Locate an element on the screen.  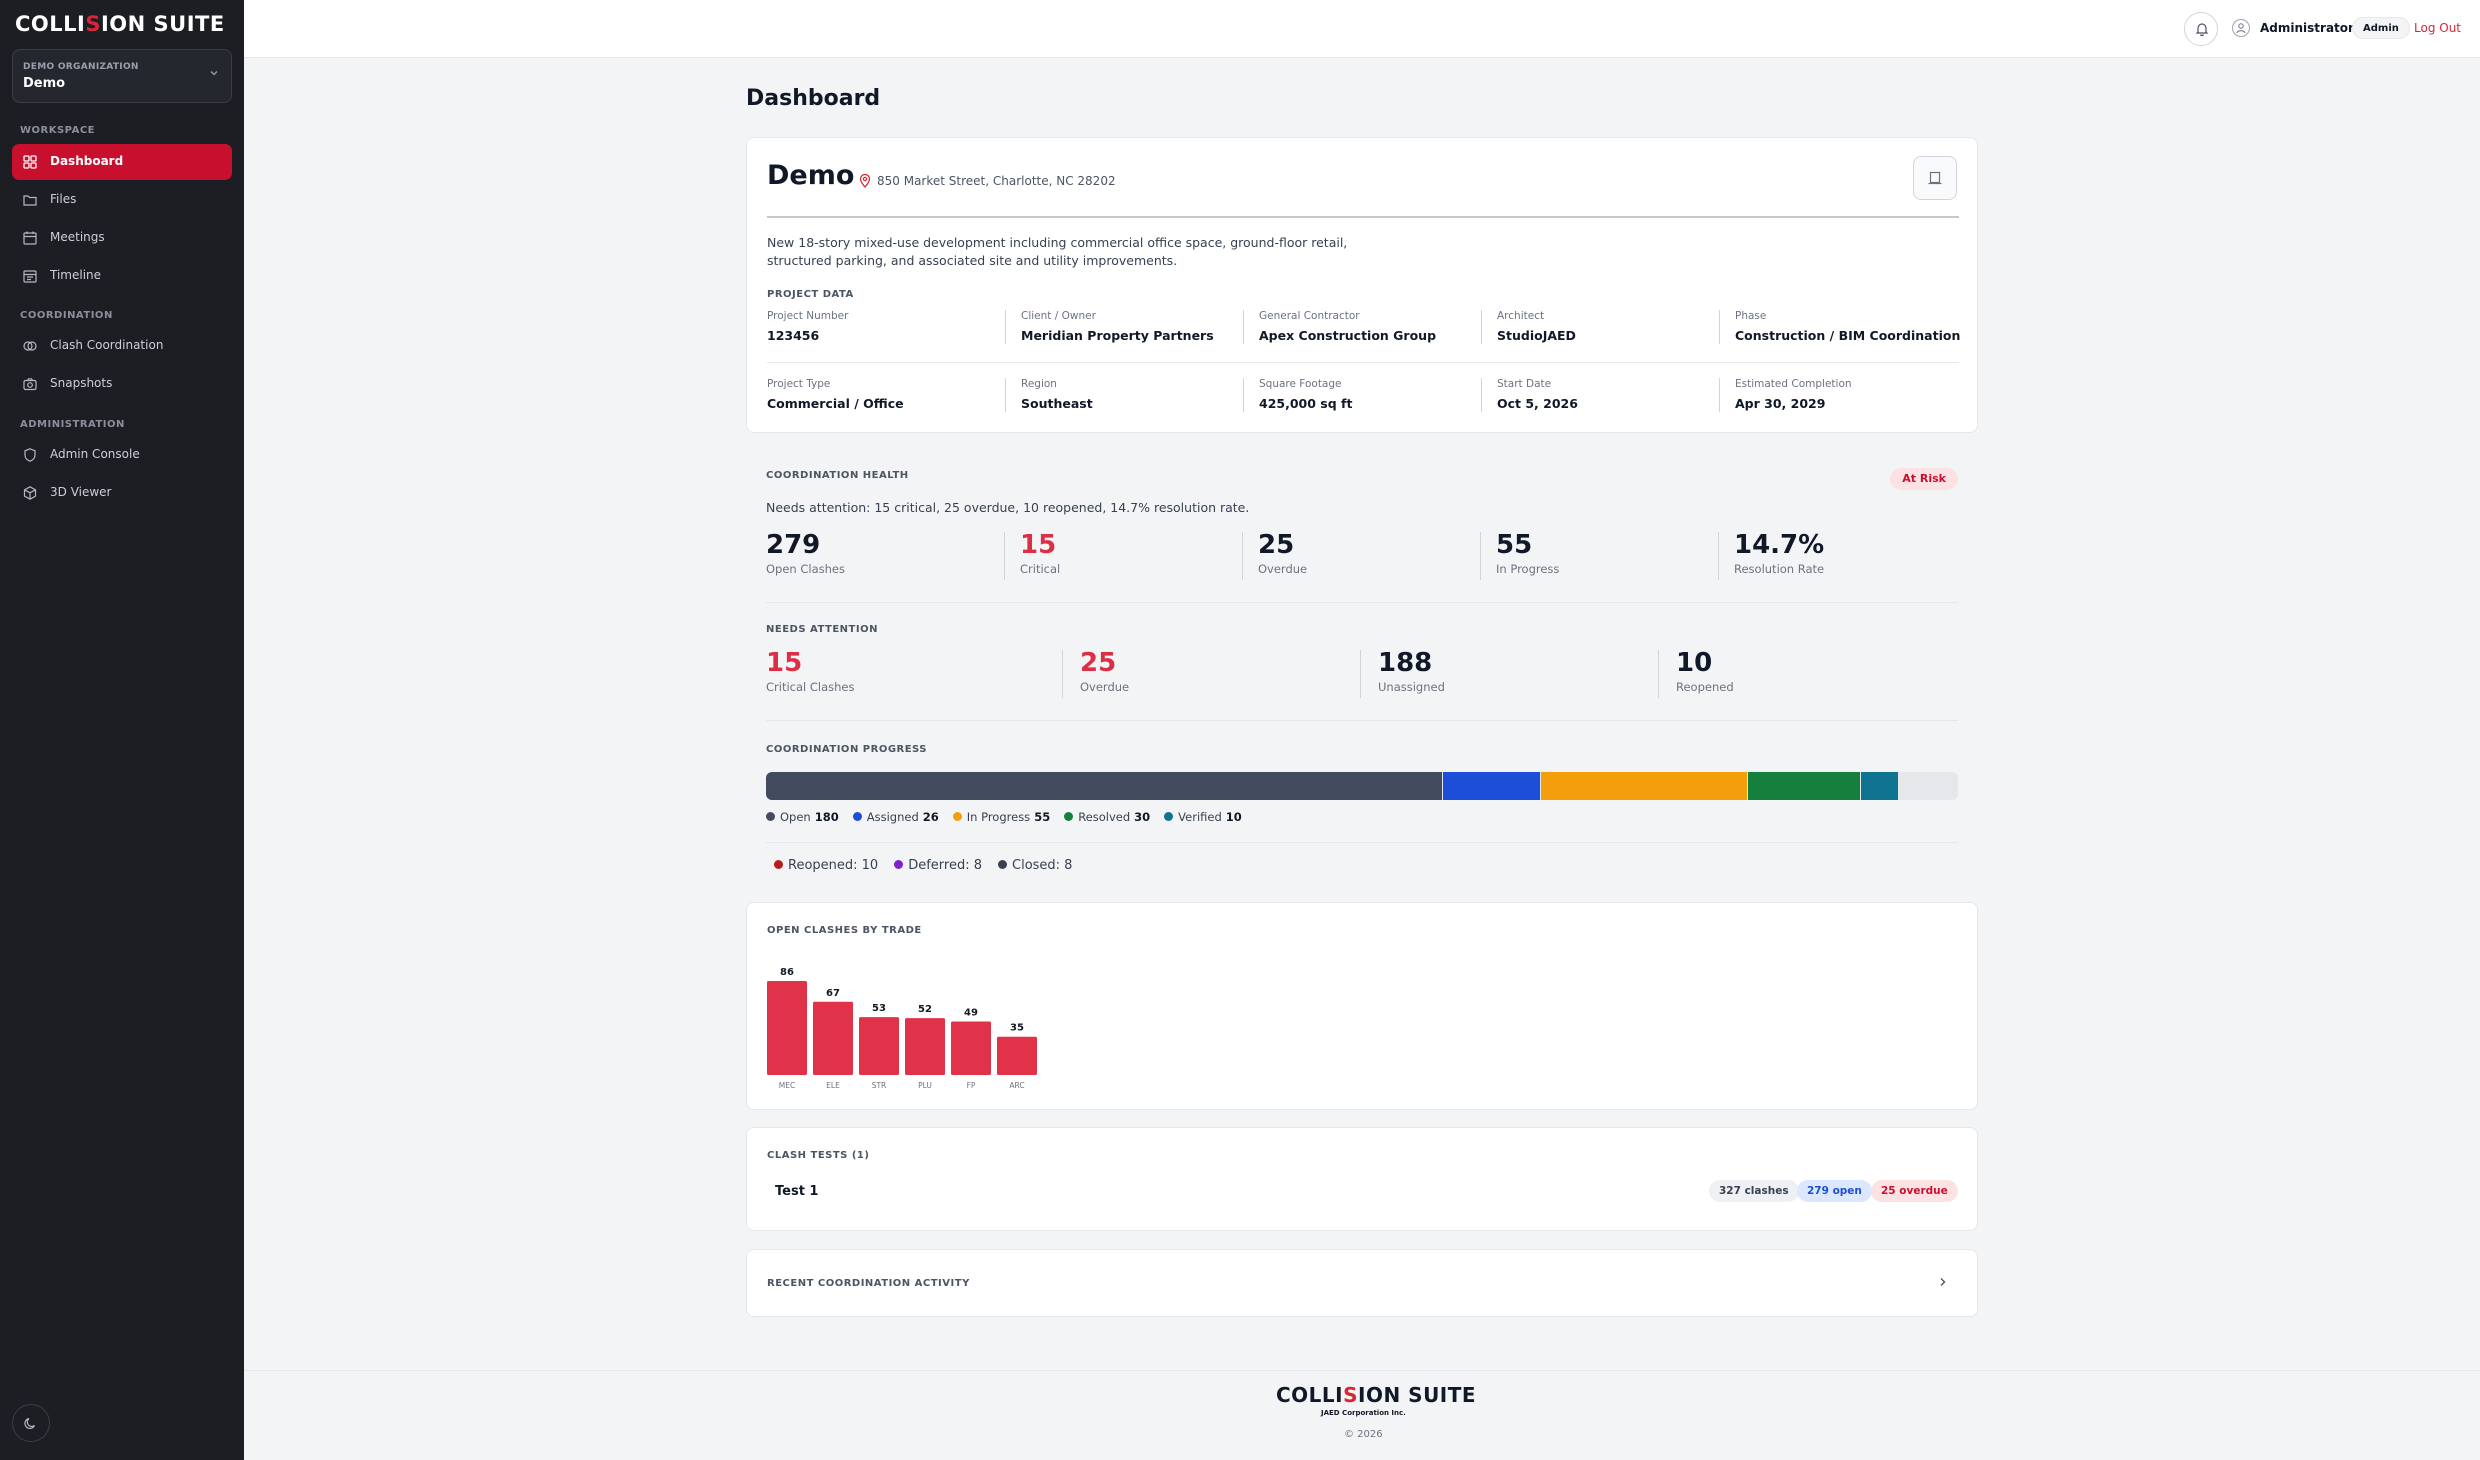
coordination-progress-bar is located at coordinates (1362, 786).